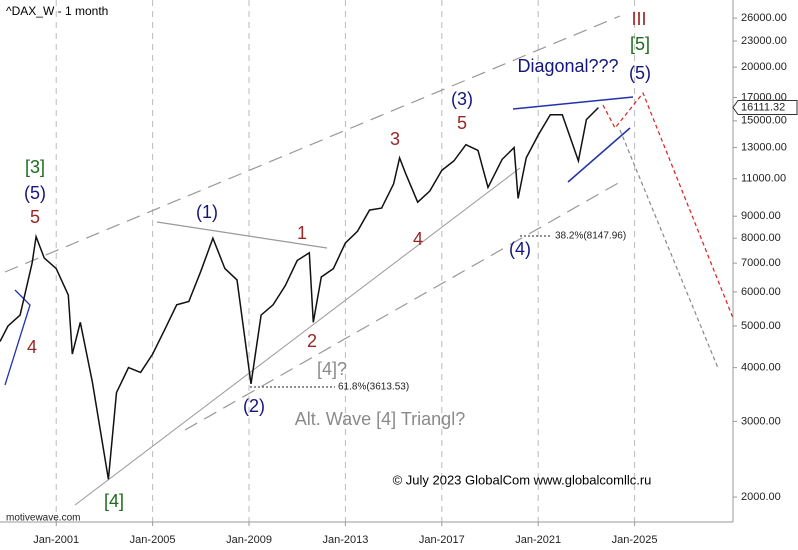  I want to click on diagonal-note: Diagonal???, so click(567, 66).